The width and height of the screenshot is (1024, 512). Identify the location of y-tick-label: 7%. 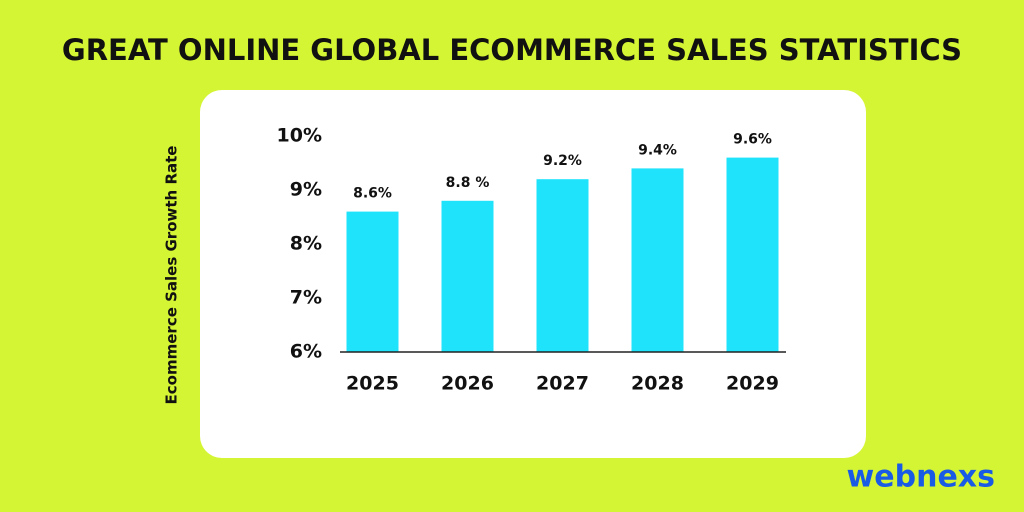
(306, 298).